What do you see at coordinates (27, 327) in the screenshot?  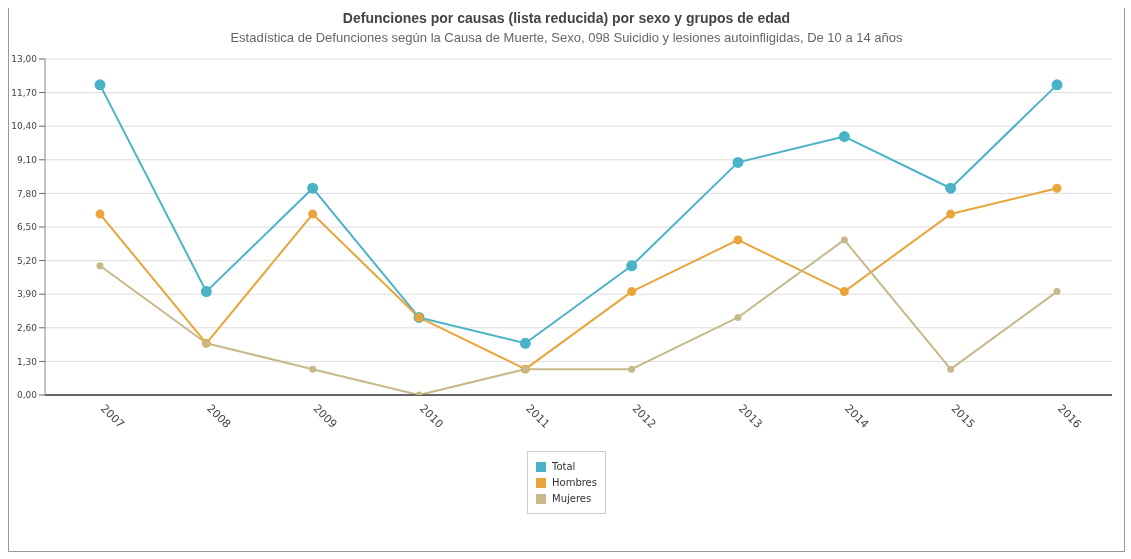 I see `y-tick-label: 2,60` at bounding box center [27, 327].